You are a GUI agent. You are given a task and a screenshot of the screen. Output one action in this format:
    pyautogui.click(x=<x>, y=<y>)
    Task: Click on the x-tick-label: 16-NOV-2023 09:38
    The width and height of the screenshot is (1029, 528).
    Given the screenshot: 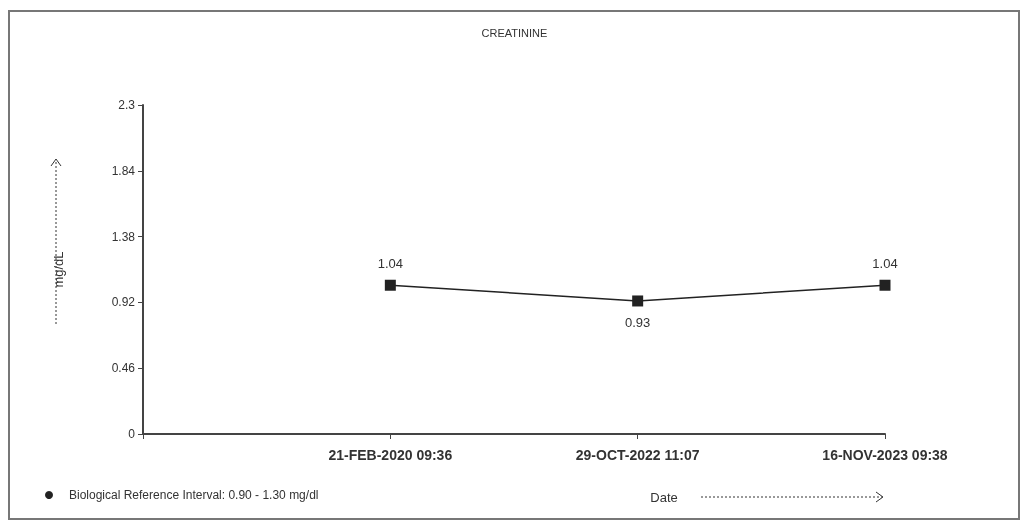 What is the action you would take?
    pyautogui.click(x=885, y=455)
    